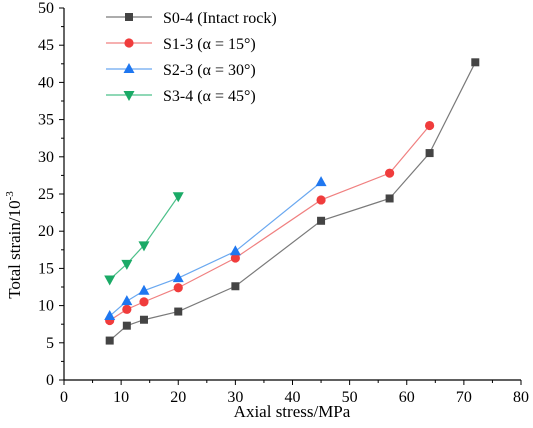 The image size is (533, 428). Describe the element at coordinates (350, 397) in the screenshot. I see `x-tick-label: 50` at that location.